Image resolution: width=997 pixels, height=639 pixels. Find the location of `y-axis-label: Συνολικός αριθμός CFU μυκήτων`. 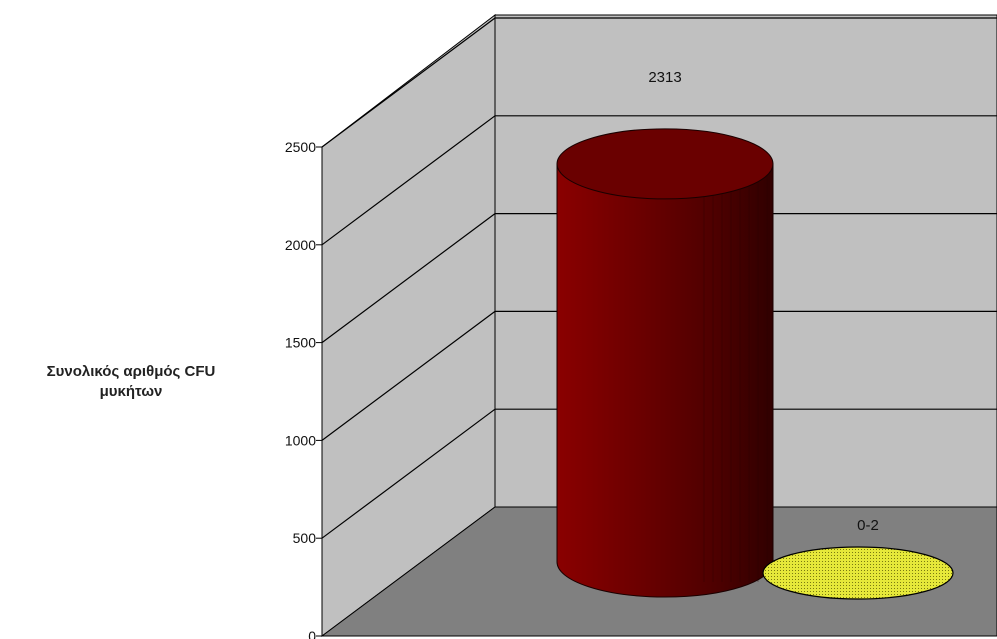

y-axis-label: Συνολικός αριθμός CFU μυκήτων is located at coordinates (131, 382).